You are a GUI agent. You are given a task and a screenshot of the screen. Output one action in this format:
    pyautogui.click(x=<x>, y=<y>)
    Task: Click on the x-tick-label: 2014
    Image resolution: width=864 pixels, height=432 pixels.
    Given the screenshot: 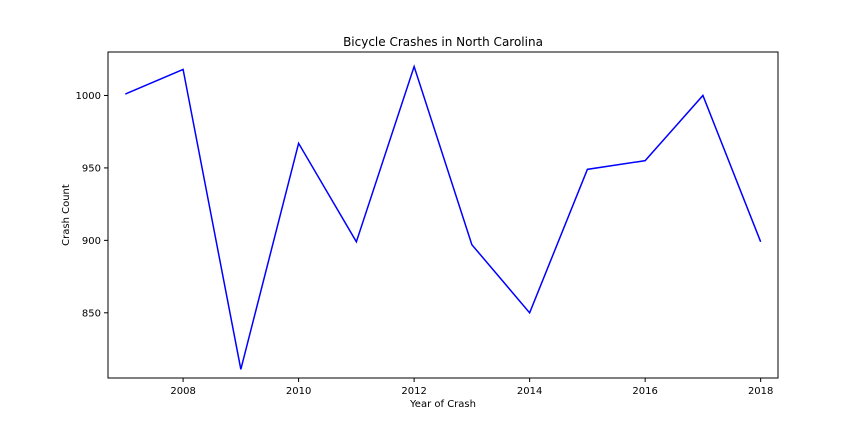 What is the action you would take?
    pyautogui.click(x=529, y=391)
    